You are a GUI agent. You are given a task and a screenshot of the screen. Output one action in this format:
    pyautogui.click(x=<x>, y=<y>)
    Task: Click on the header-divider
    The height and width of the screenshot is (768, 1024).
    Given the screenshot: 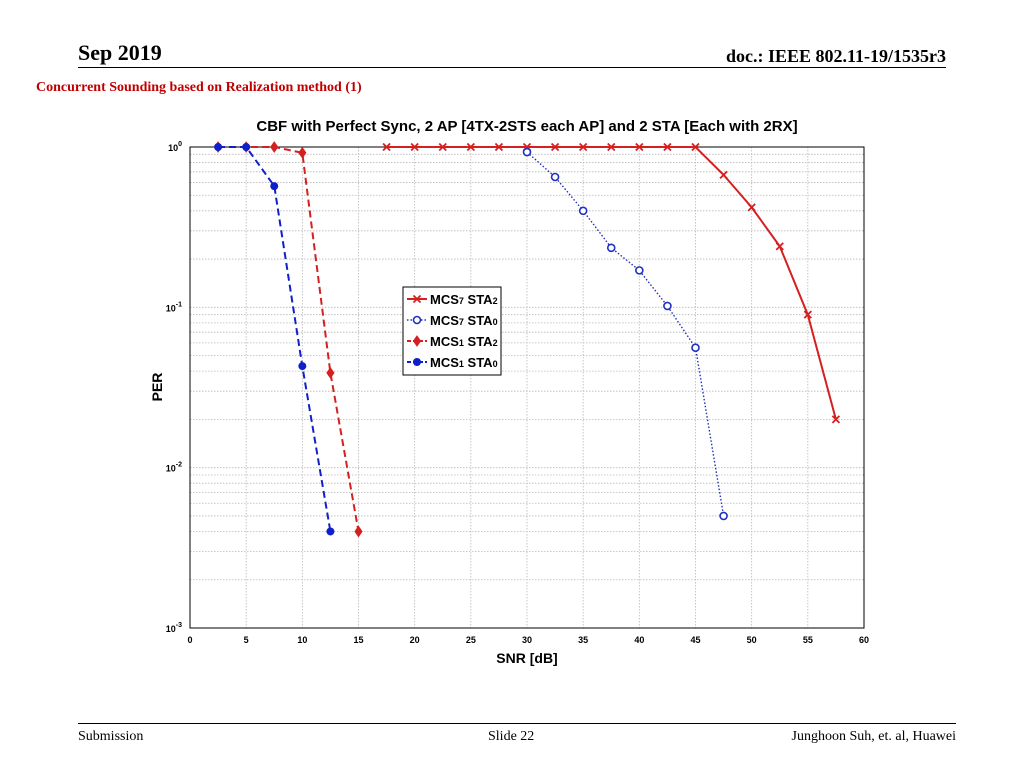 What is the action you would take?
    pyautogui.click(x=512, y=67)
    